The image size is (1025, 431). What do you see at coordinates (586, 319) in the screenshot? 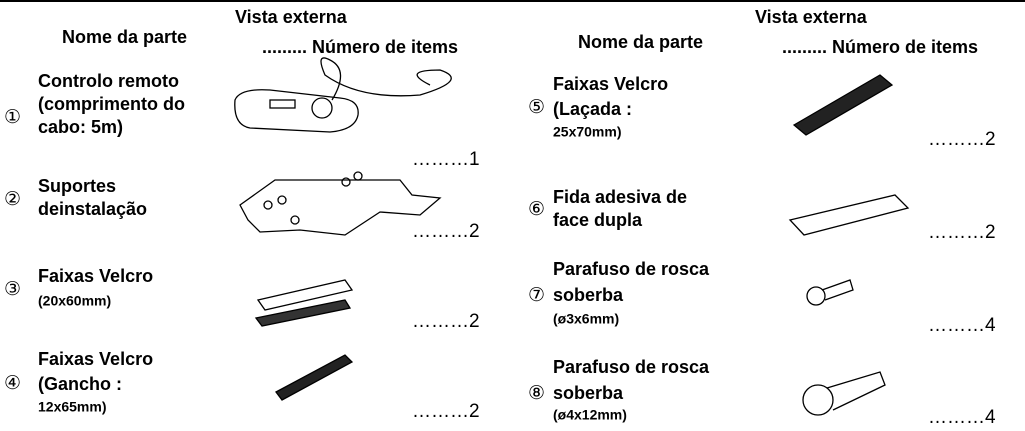
I see `item-name: (ø3x6mm)` at bounding box center [586, 319].